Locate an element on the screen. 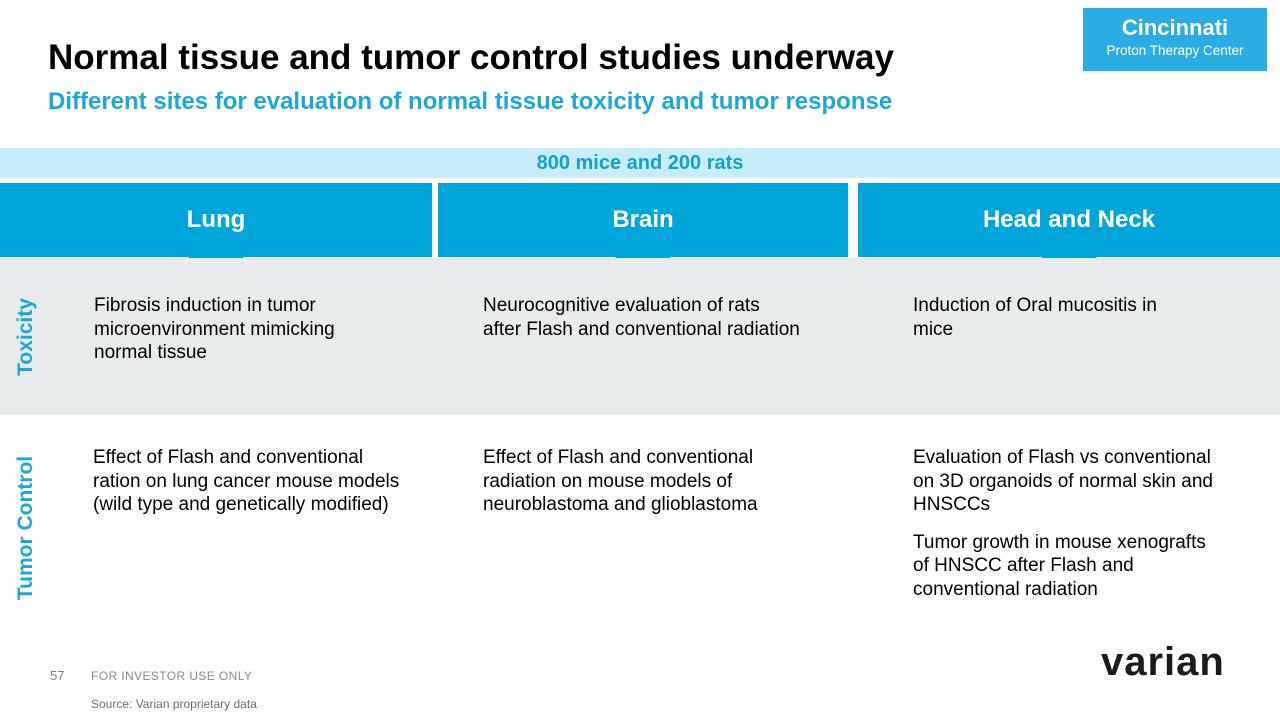 The height and width of the screenshot is (720, 1280). column-header-brain: Brain is located at coordinates (643, 230).